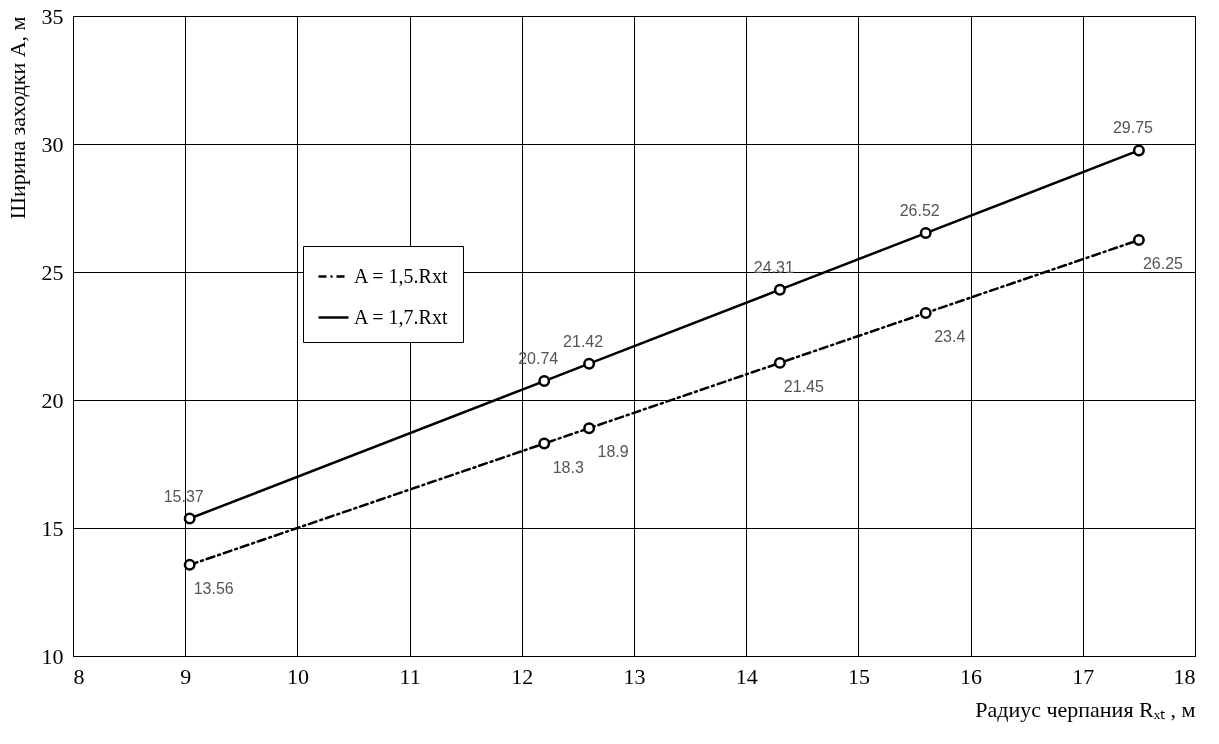  What do you see at coordinates (52, 656) in the screenshot?
I see `y-tick-label: 10` at bounding box center [52, 656].